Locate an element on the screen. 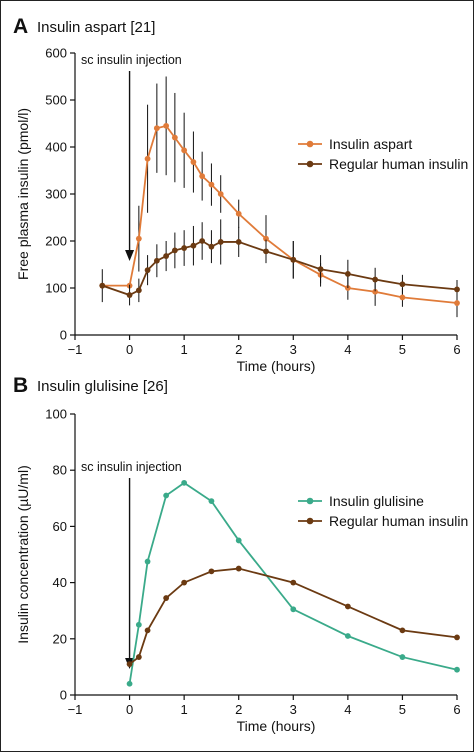 This screenshot has width=474, height=753. y-tick-label: 600 is located at coordinates (56, 53).